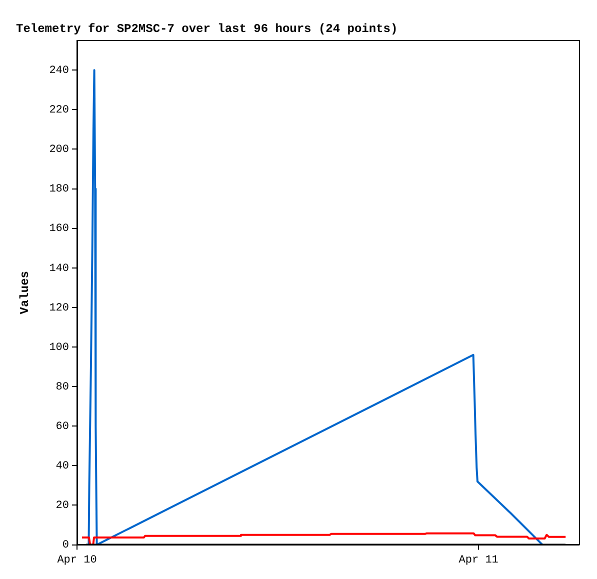 The image size is (597, 579). Describe the element at coordinates (62, 506) in the screenshot. I see `y-tick-label: 20` at that location.